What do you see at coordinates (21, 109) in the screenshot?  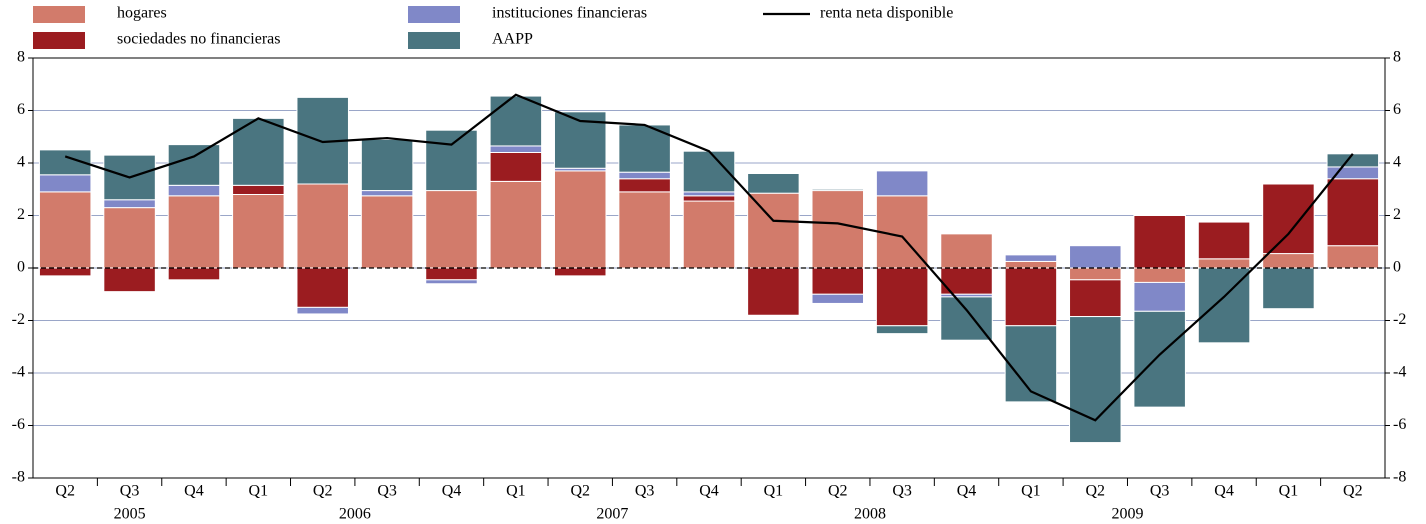 I see `y-tick-label: 6` at bounding box center [21, 109].